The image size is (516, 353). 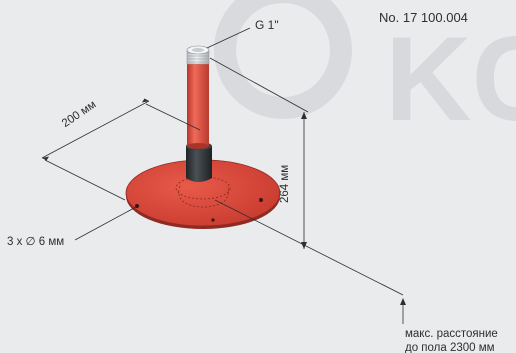 I want to click on holes-leader-line, so click(x=105, y=223).